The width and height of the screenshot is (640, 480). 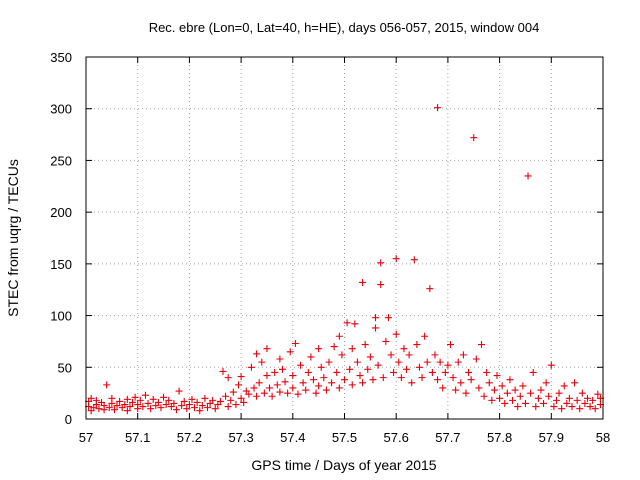 I want to click on x-tick-label: 57.2, so click(x=189, y=437).